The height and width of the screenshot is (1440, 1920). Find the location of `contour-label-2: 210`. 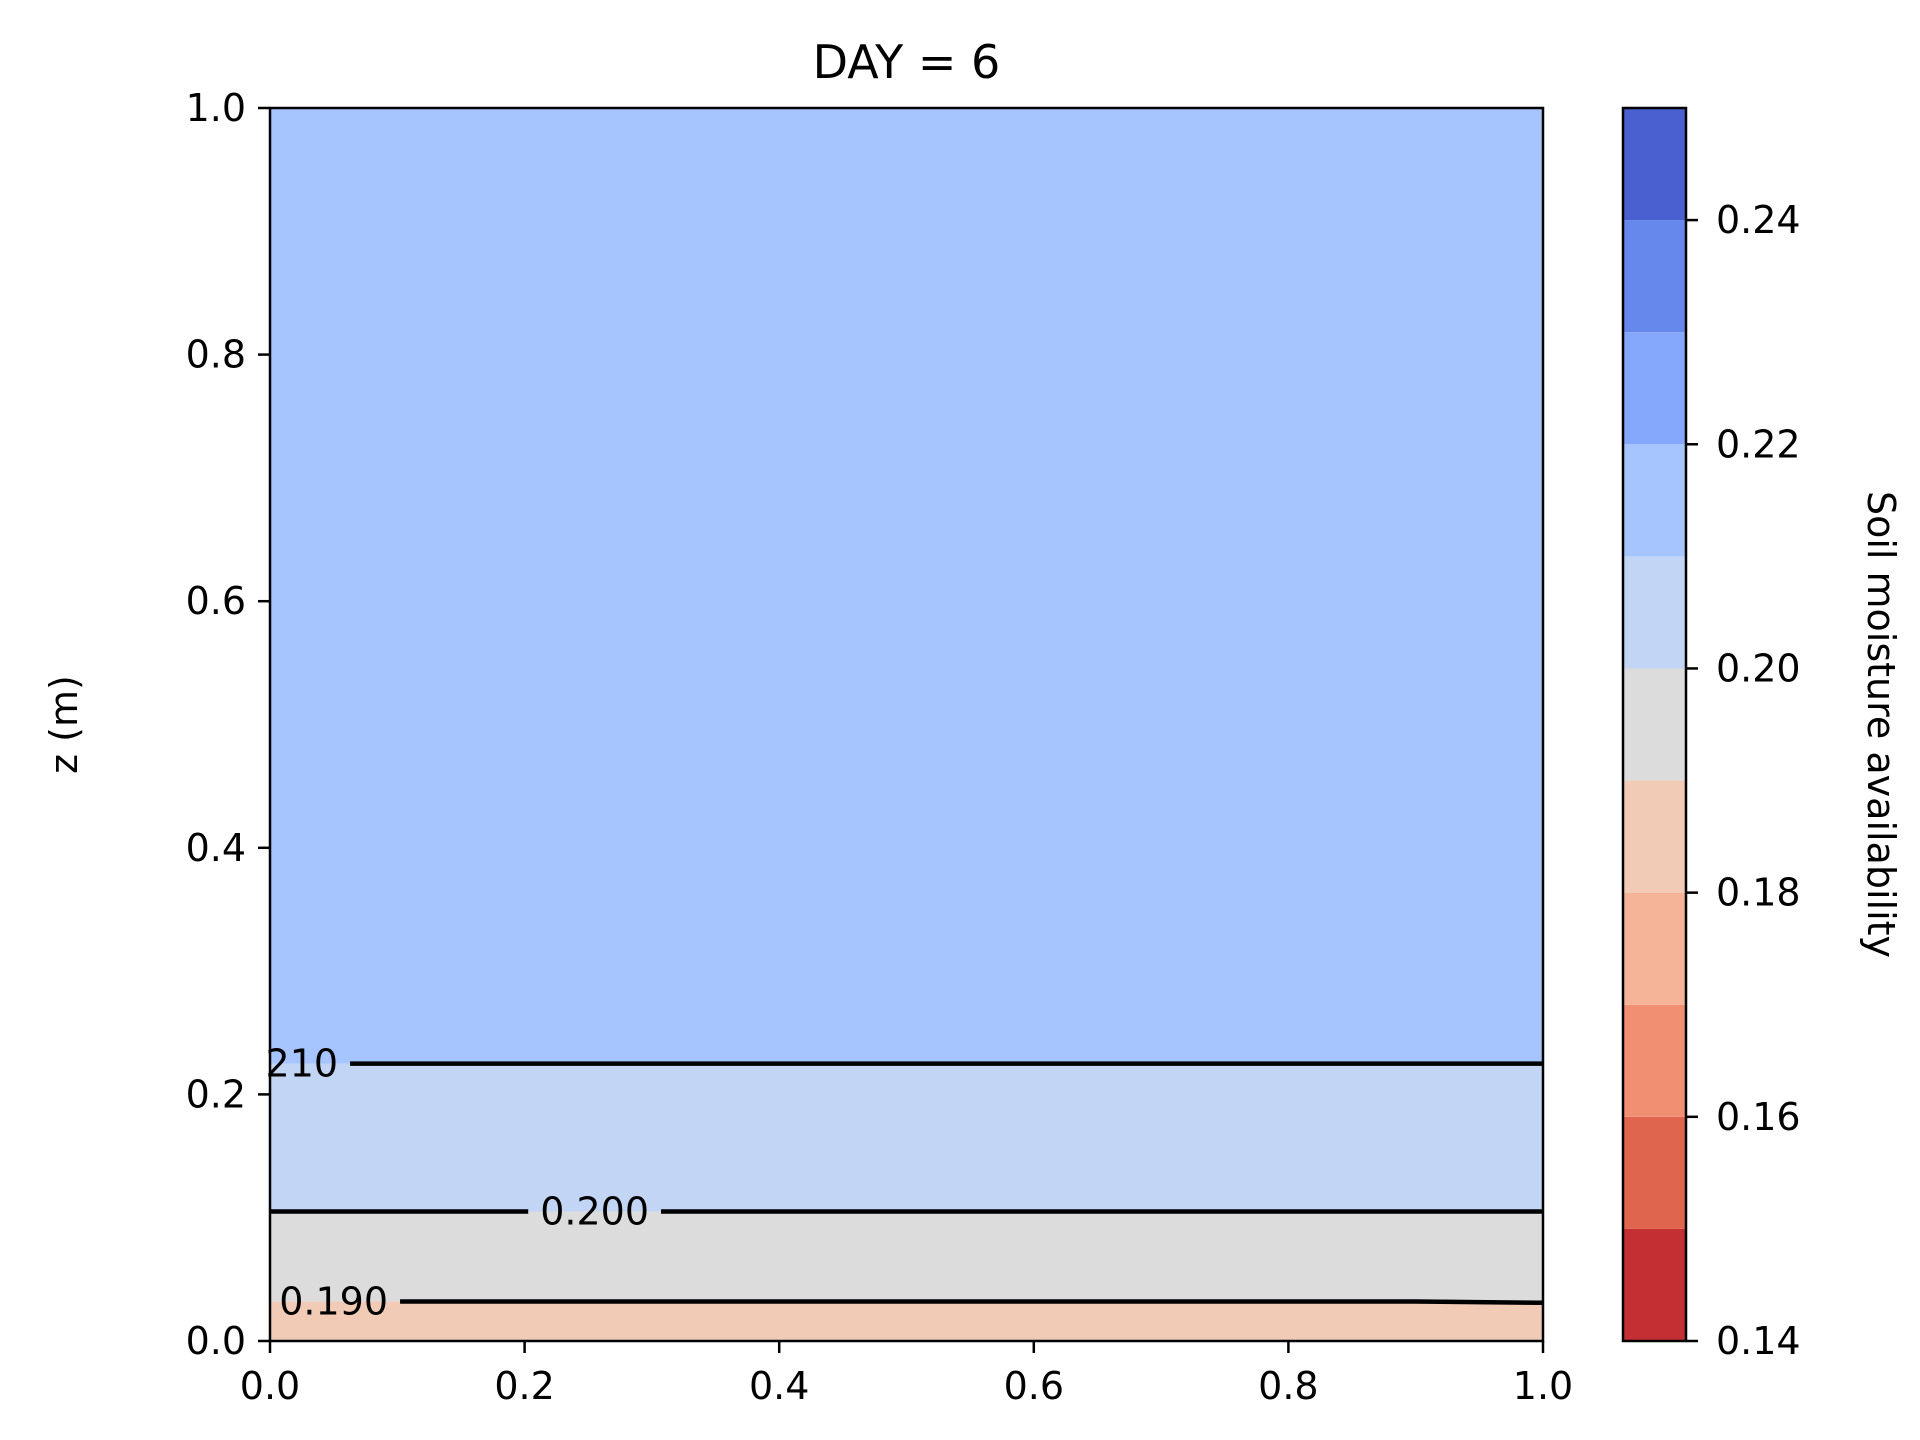

contour-label-2: 210 is located at coordinates (302, 1064).